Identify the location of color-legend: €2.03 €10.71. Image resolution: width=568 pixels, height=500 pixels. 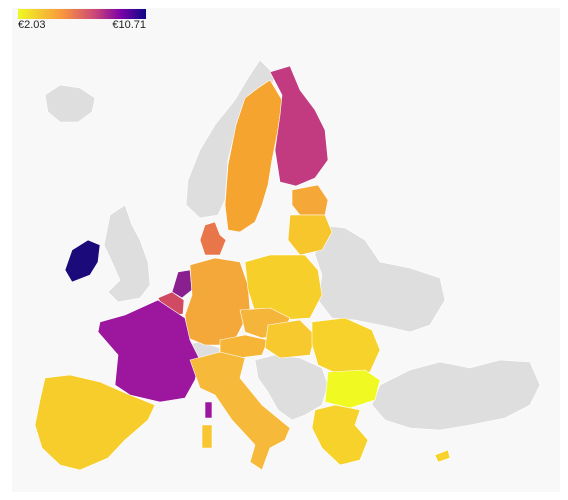
(82, 20).